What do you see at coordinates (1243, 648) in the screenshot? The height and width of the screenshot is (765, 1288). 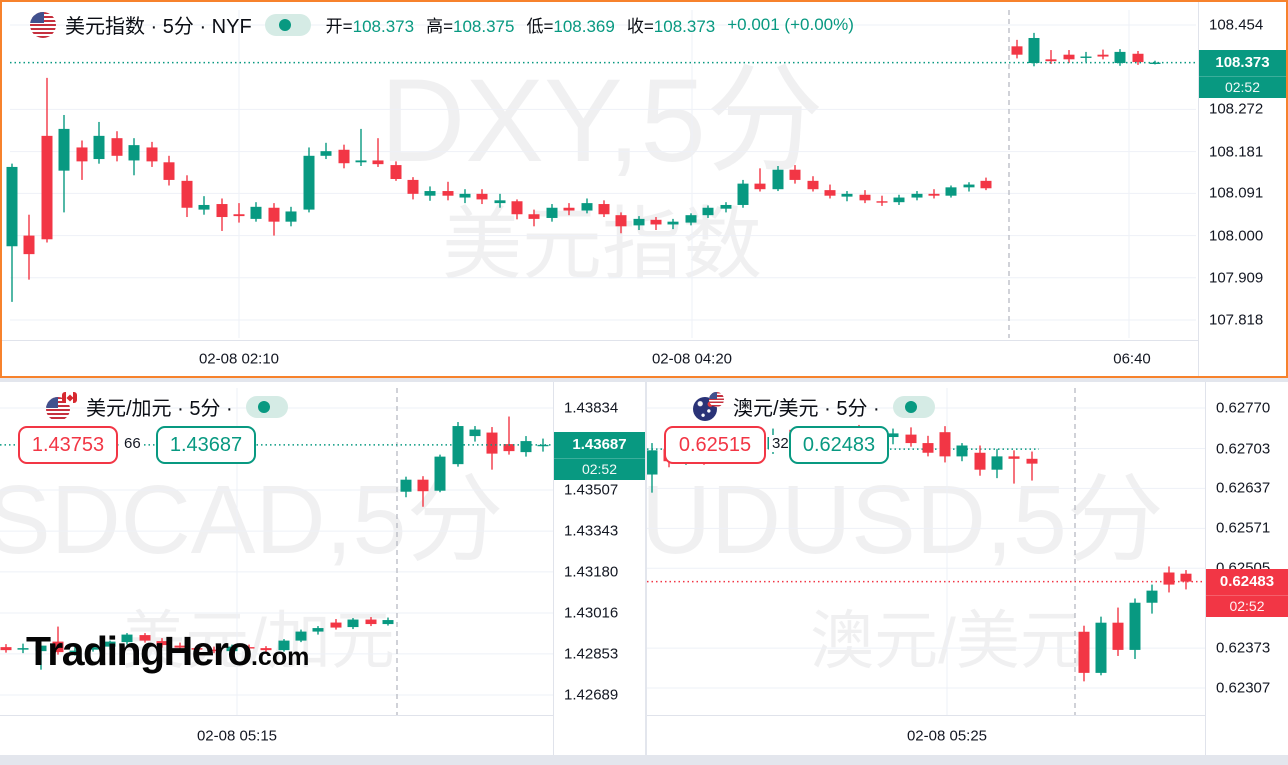 I see `price-axis-label: 0.62373` at bounding box center [1243, 648].